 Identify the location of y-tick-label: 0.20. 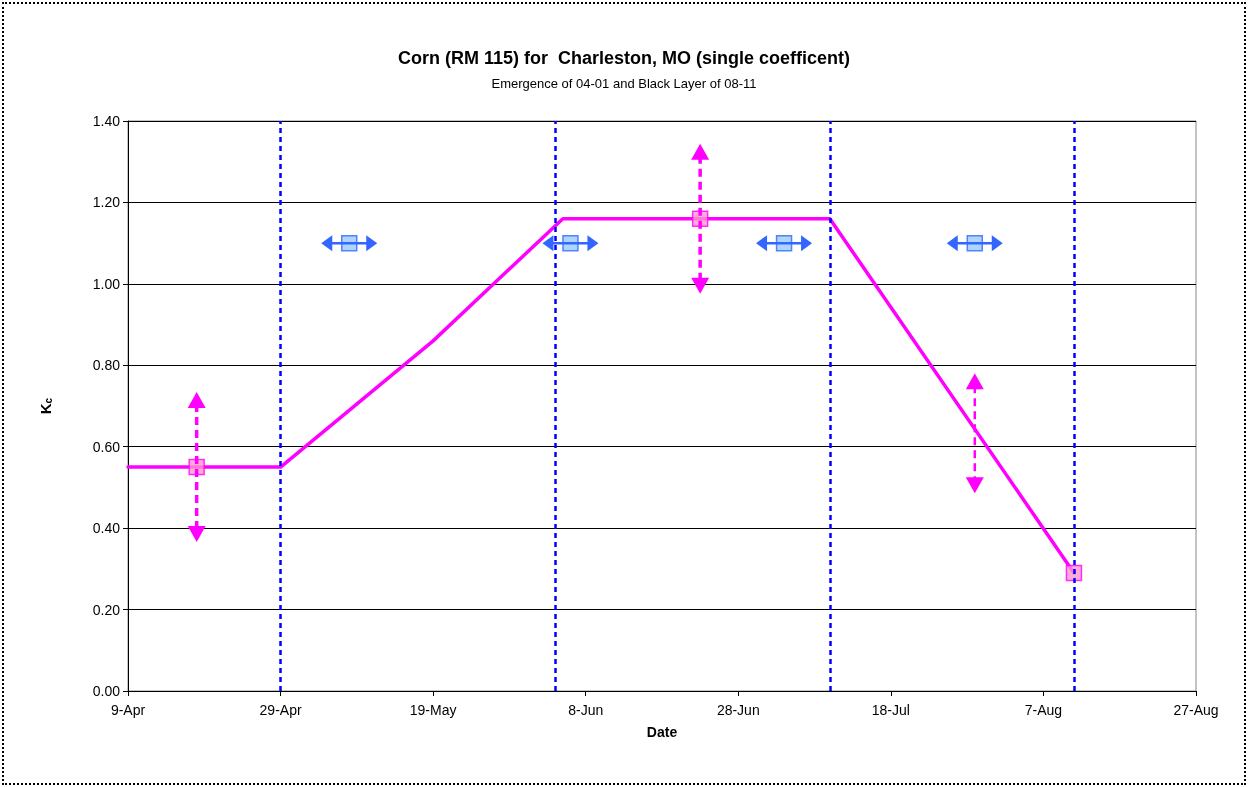
(106, 609).